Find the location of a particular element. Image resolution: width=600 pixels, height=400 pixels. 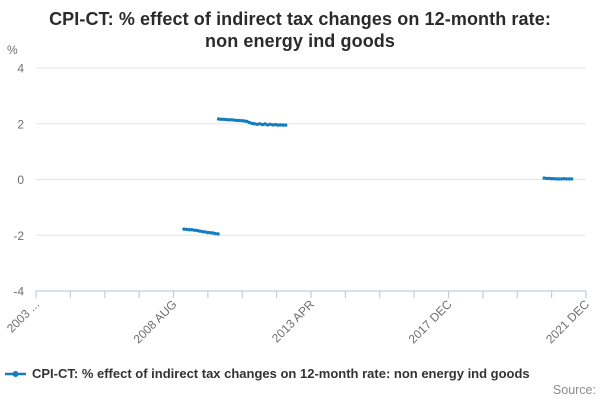

y-tick-label: 4 is located at coordinates (20, 69).